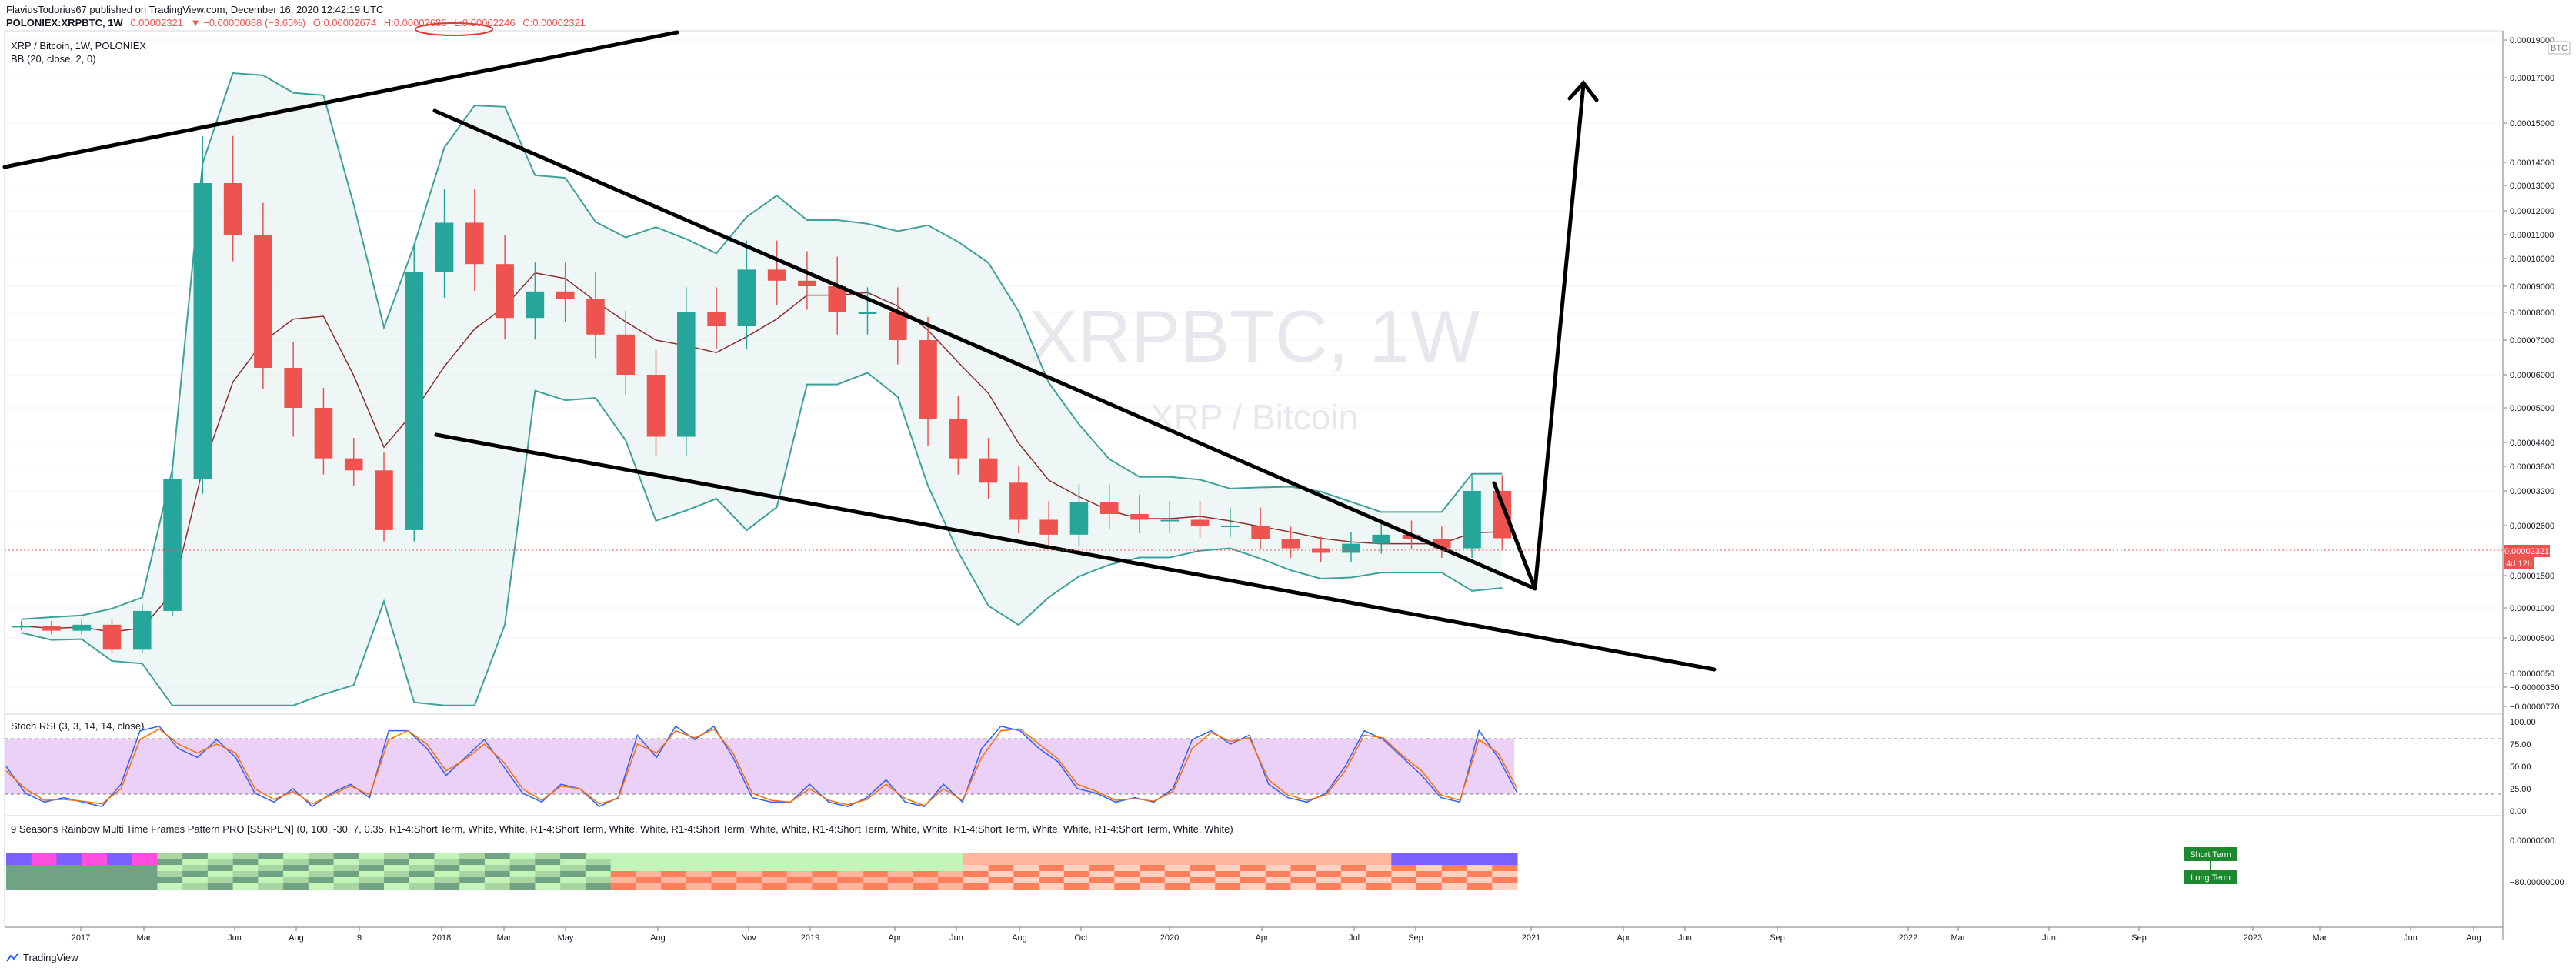 The width and height of the screenshot is (2576, 968). I want to click on resistance-trendline, so click(340, 99).